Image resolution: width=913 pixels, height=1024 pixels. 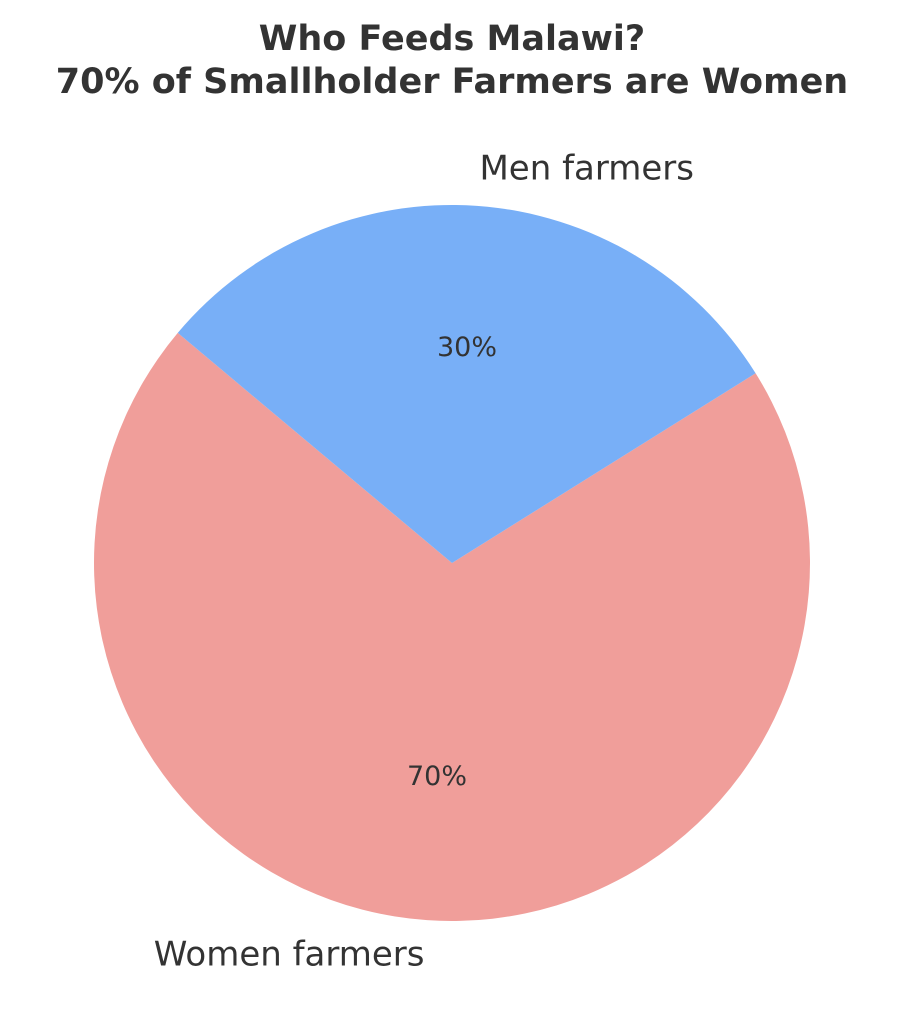 What do you see at coordinates (452, 82) in the screenshot?
I see `chart-title: 70% of Smallholder Farmers are Women` at bounding box center [452, 82].